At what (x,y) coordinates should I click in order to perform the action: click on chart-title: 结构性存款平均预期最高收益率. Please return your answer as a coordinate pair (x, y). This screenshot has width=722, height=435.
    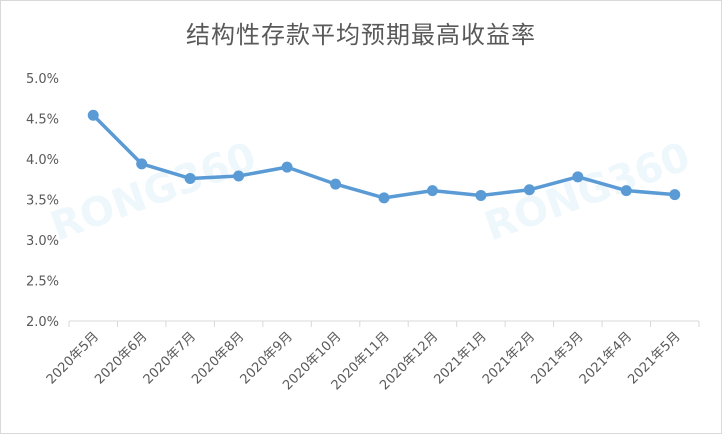
    Looking at the image, I should click on (361, 35).